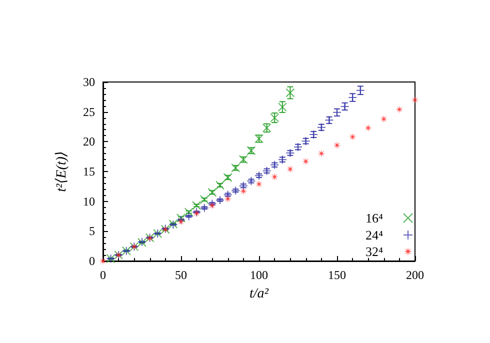 The width and height of the screenshot is (490, 343). I want to click on y-tick-label: 25, so click(89, 111).